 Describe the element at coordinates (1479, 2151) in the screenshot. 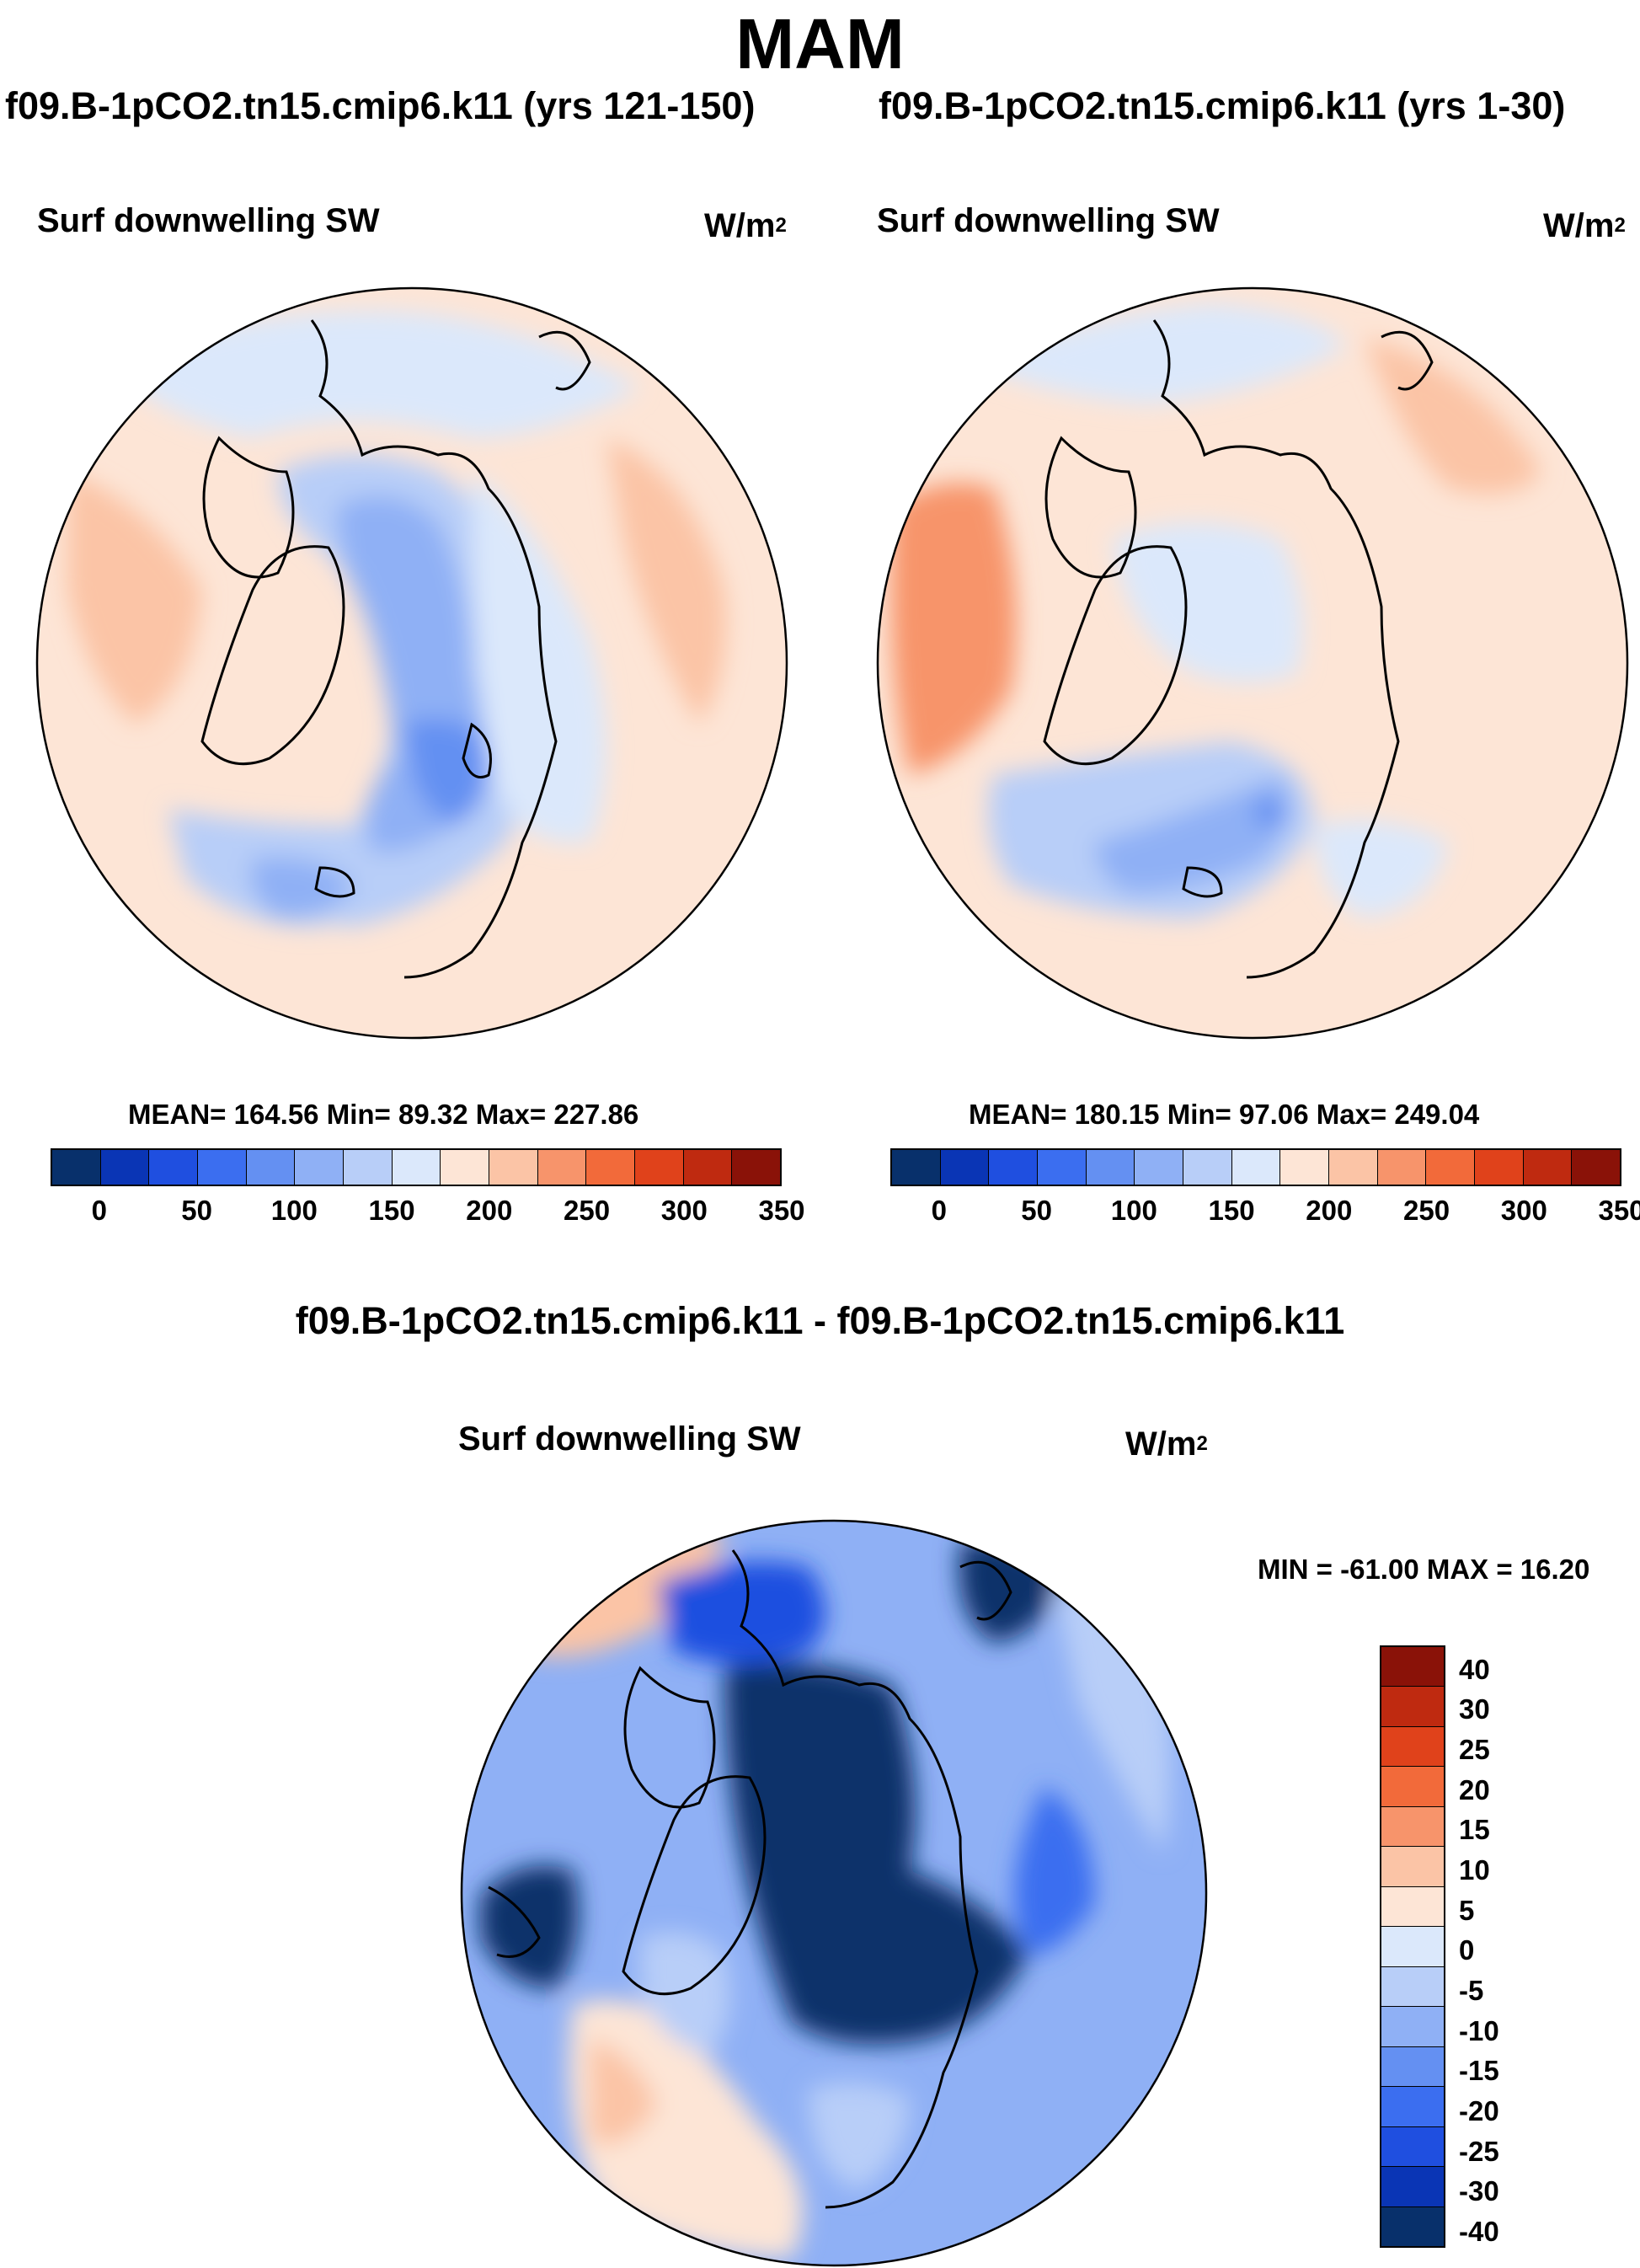

I see `colorbar-tick-label: -25` at that location.